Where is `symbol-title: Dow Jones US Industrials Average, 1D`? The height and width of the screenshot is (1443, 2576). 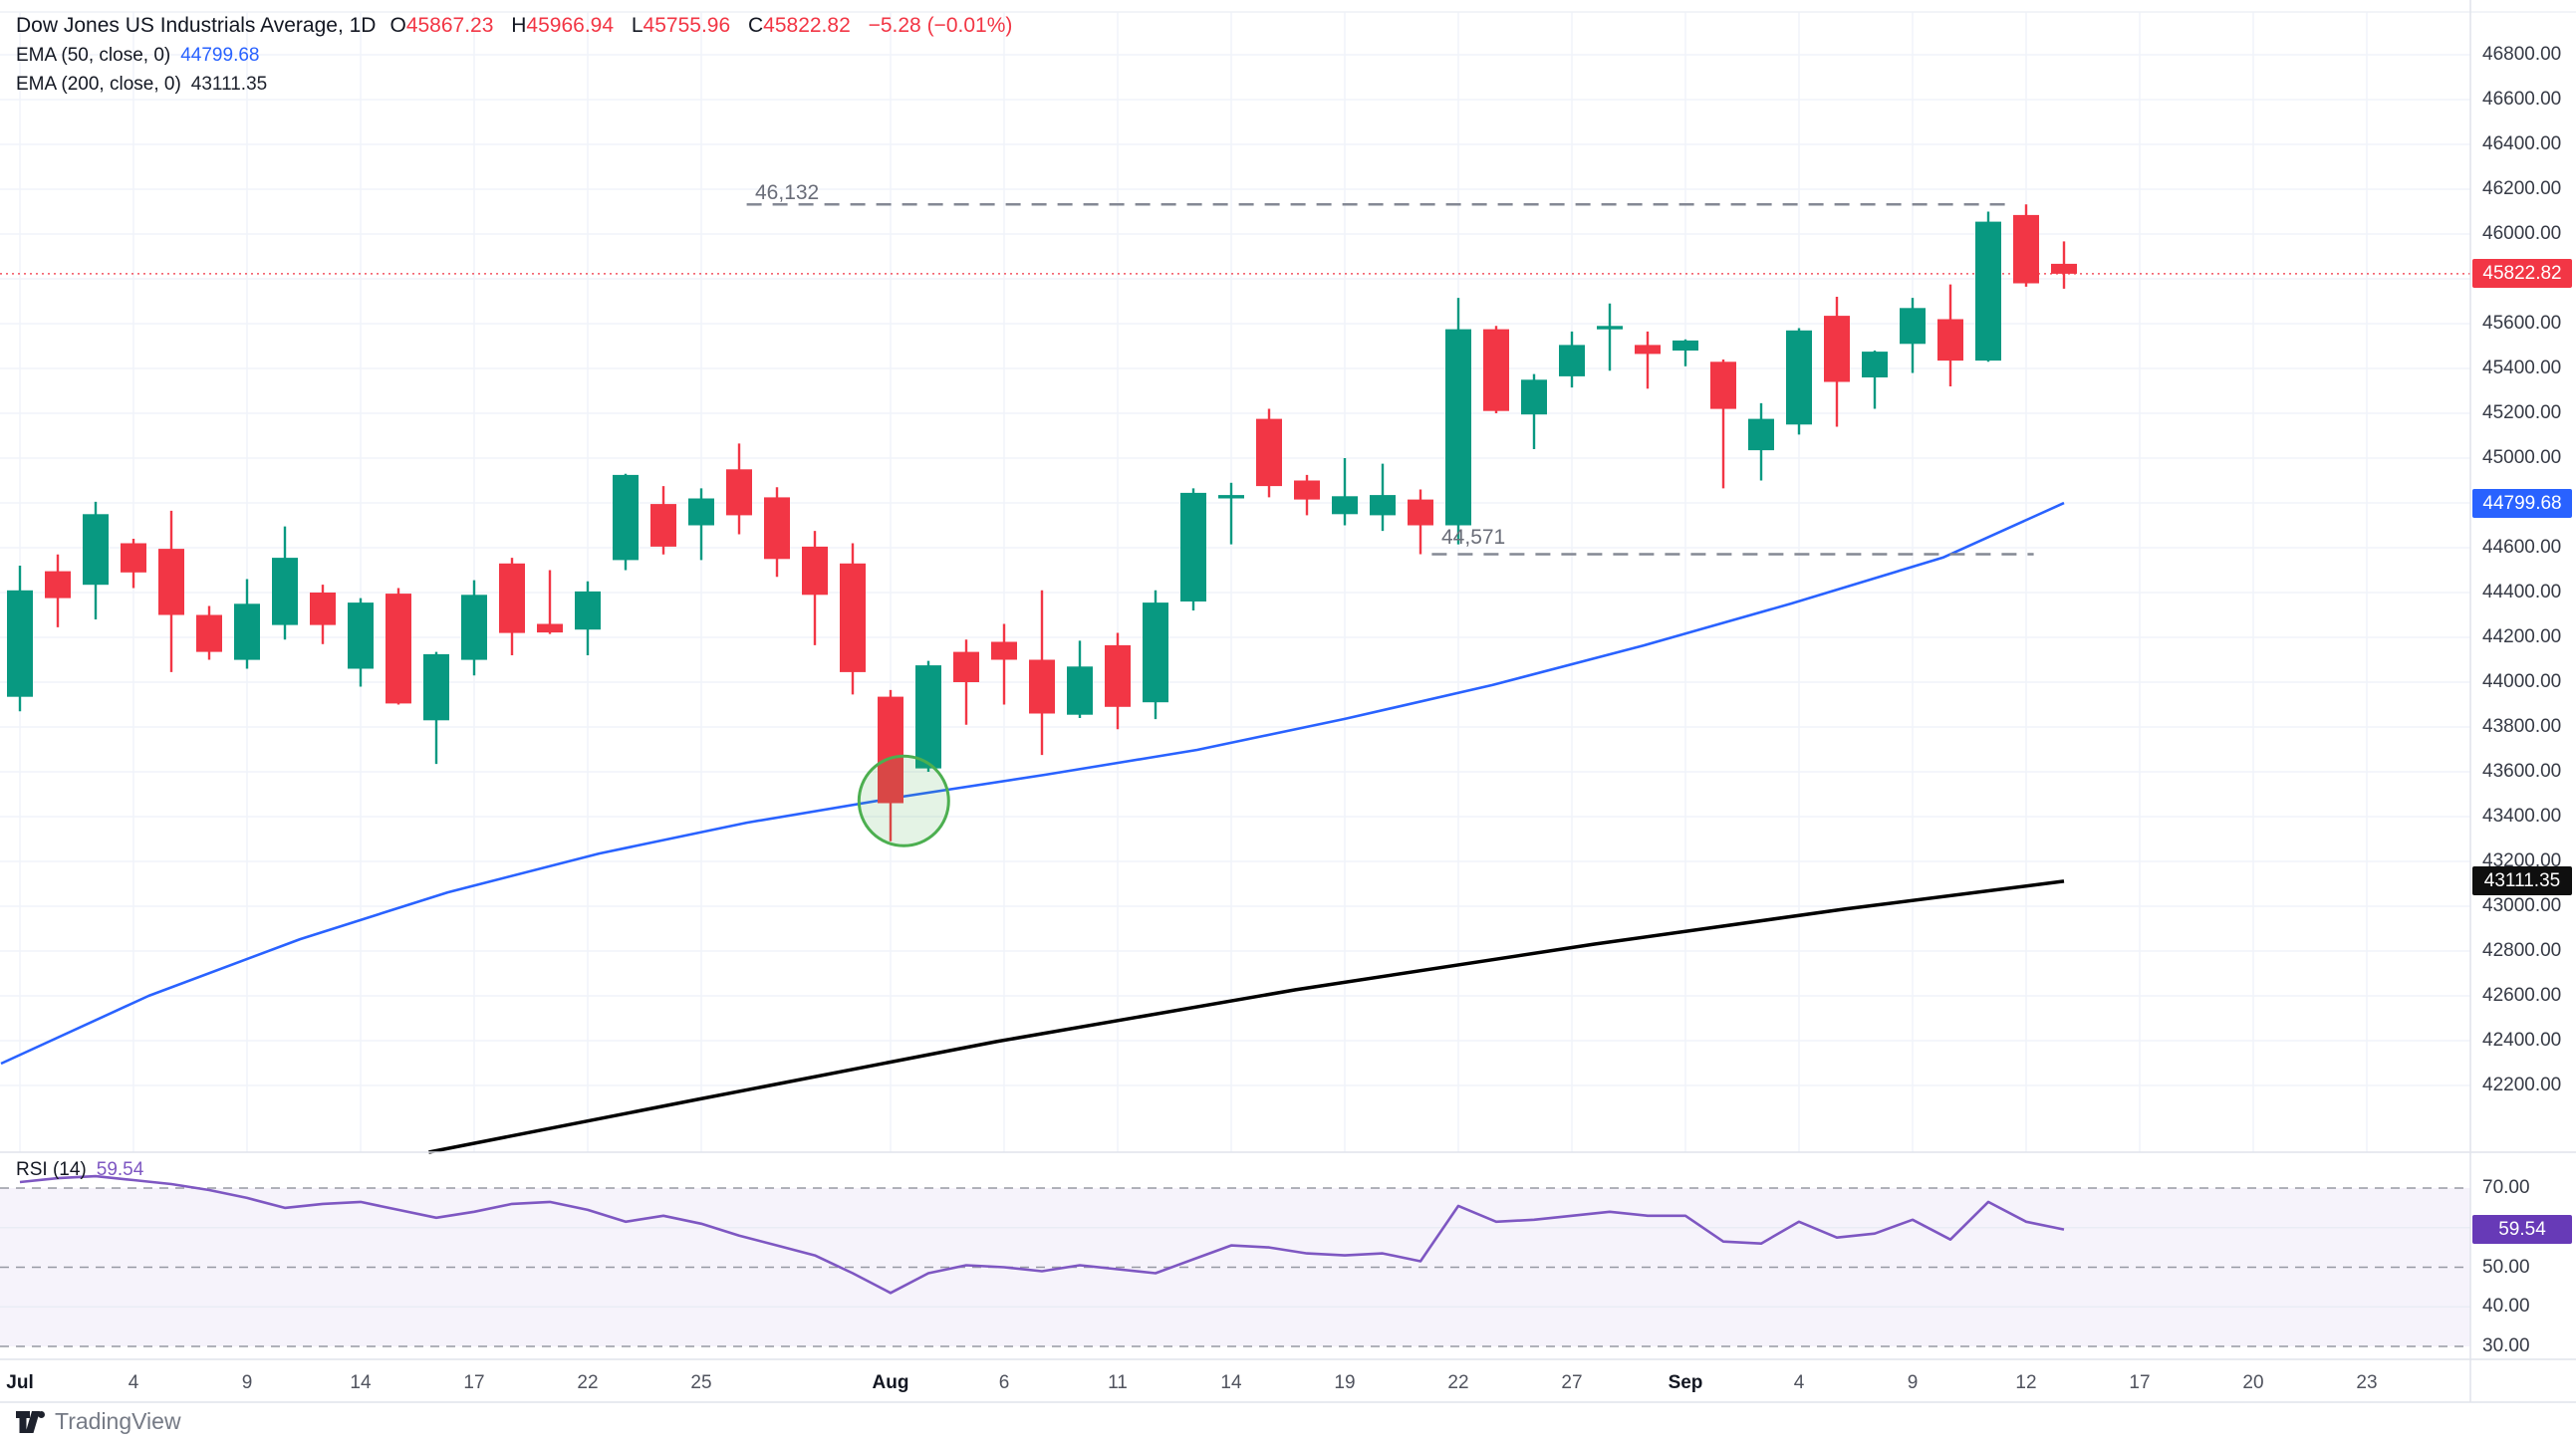 symbol-title: Dow Jones US Industrials Average, 1D is located at coordinates (196, 25).